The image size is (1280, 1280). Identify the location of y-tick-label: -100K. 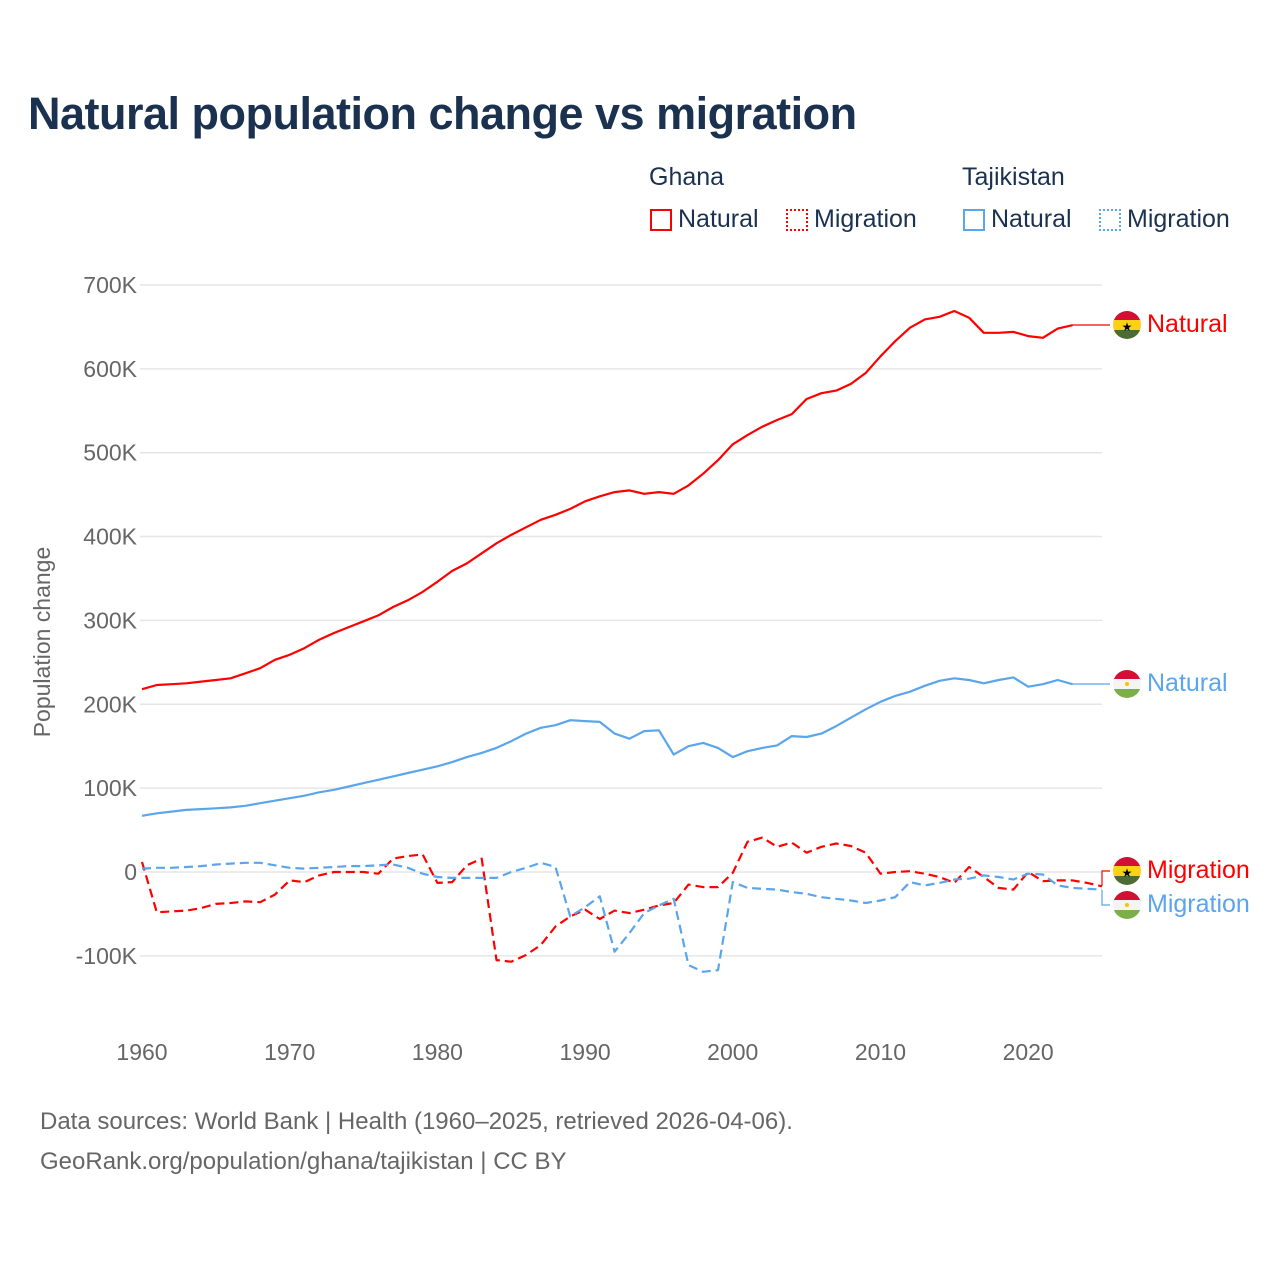
(107, 956).